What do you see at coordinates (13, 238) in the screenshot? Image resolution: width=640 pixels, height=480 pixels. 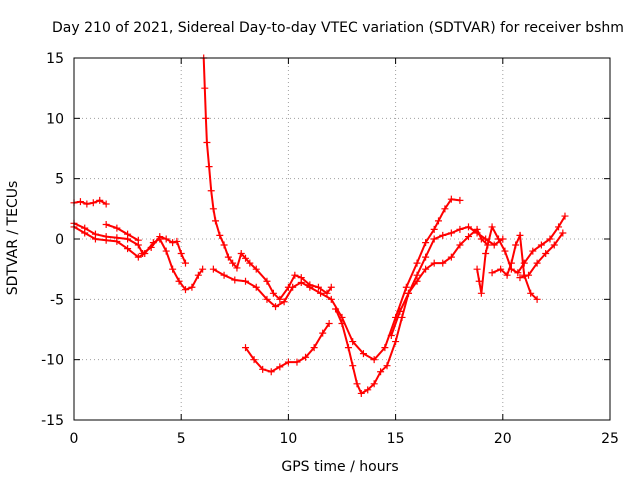 I see `y-axis-label: SDTVAR / TECUs` at bounding box center [13, 238].